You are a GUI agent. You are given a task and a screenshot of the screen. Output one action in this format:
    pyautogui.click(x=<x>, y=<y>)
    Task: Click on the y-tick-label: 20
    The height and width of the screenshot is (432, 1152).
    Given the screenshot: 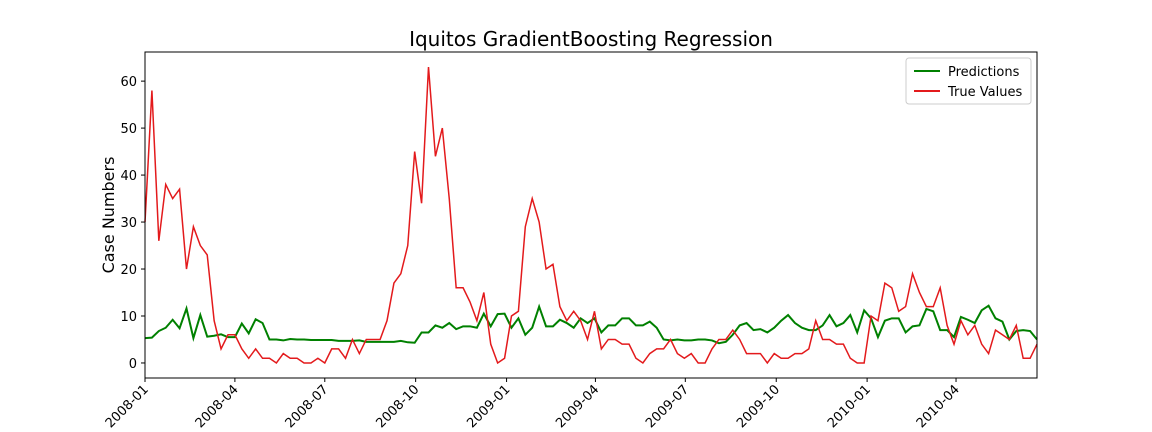 What is the action you would take?
    pyautogui.click(x=128, y=270)
    